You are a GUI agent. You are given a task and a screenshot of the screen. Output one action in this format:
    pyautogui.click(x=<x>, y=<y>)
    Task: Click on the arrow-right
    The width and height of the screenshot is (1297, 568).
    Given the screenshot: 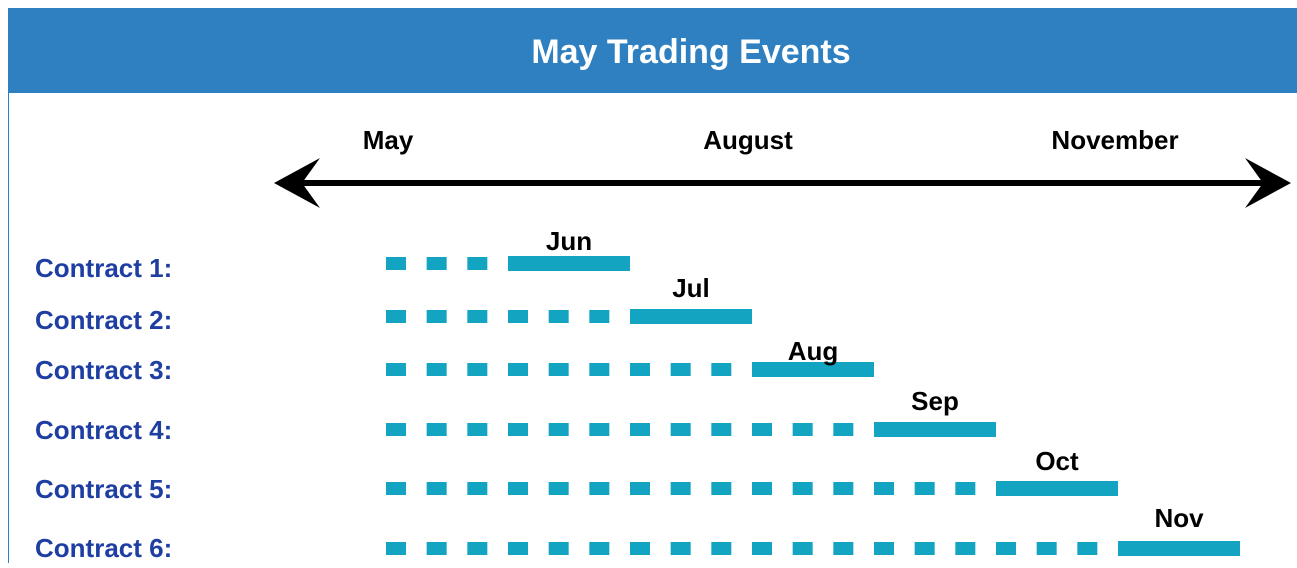 What is the action you would take?
    pyautogui.click(x=1268, y=183)
    